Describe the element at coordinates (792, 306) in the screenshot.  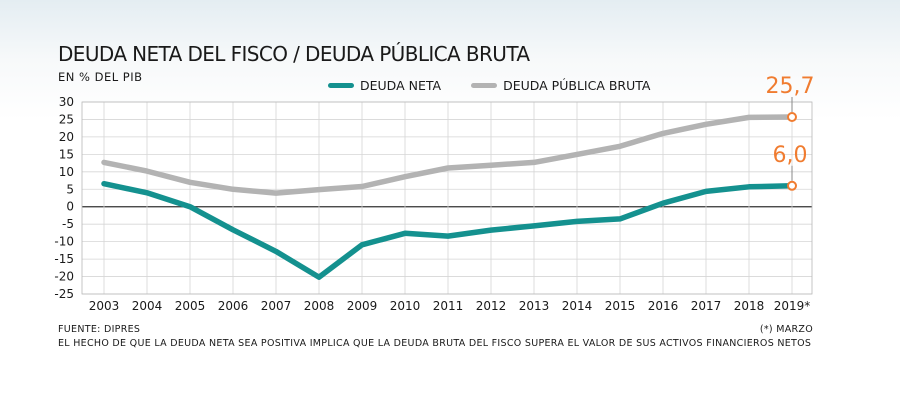
I see `x-tick-label: 2019*` at that location.